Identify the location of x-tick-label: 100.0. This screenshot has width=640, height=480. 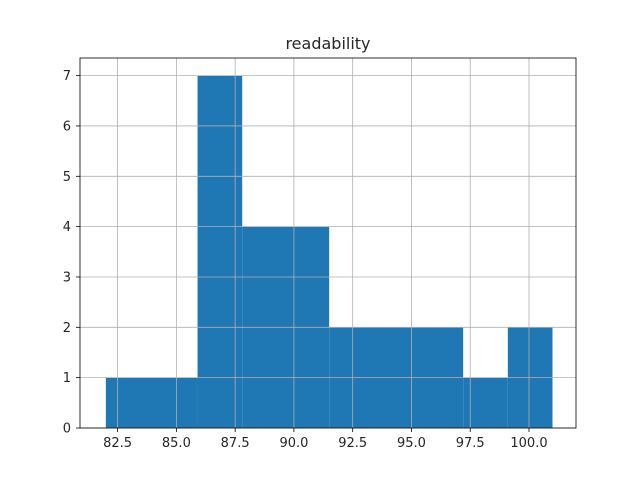
(528, 443).